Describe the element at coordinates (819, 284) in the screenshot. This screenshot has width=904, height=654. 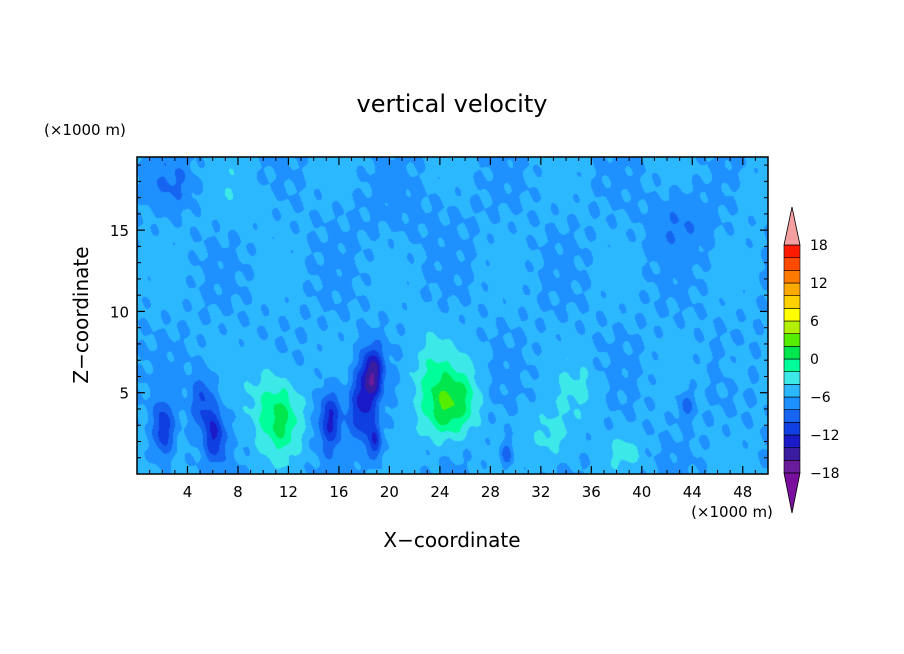
I see `colorbar-tick-label: 12` at that location.